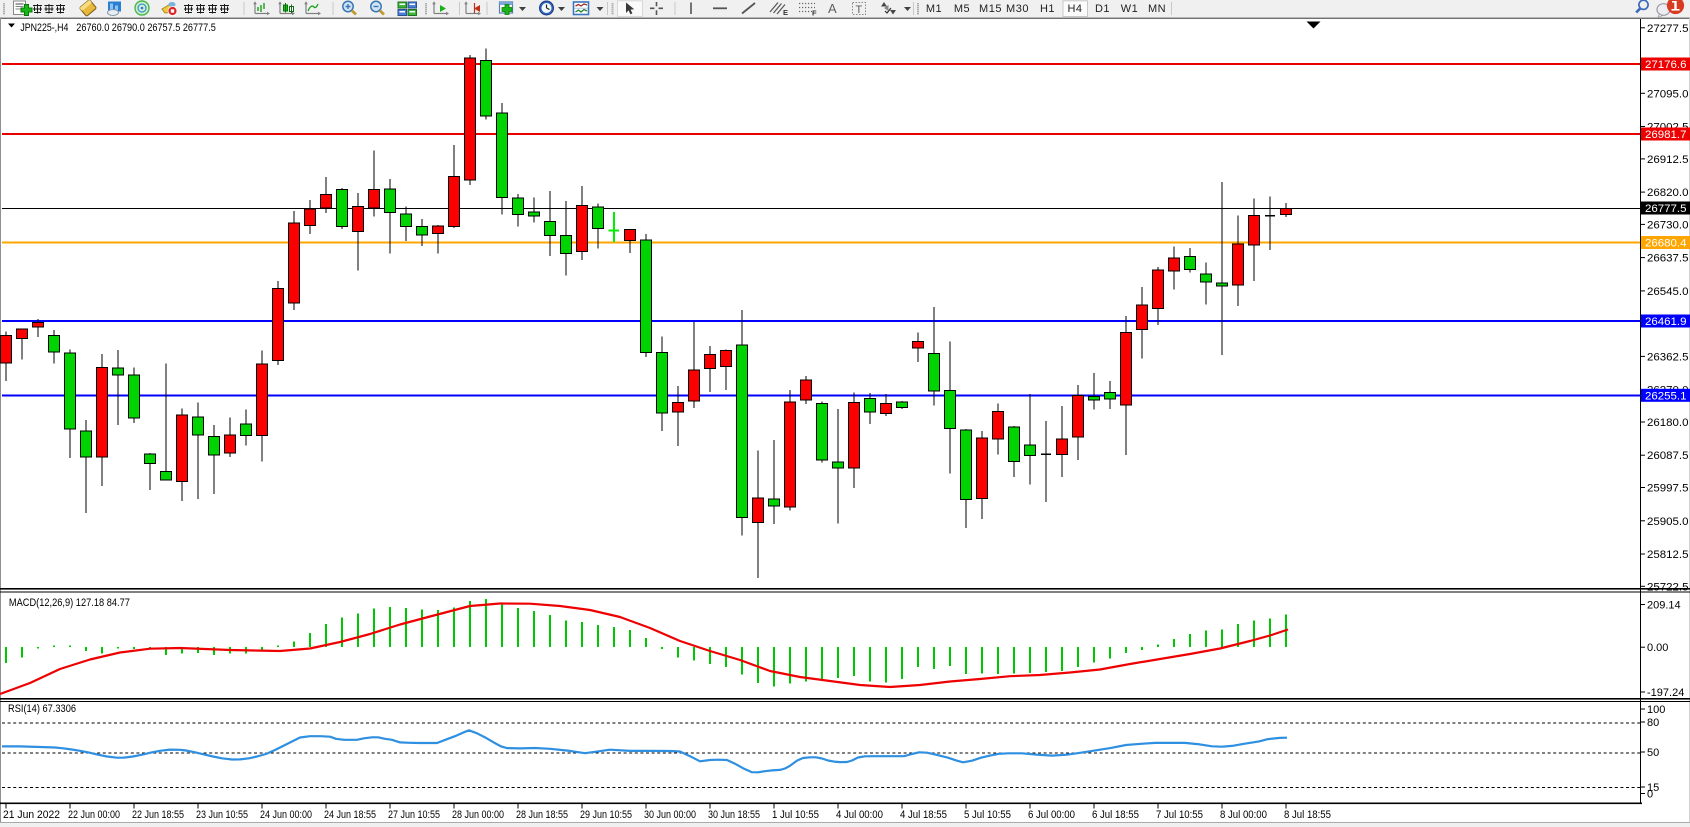  I want to click on svg-text: M5, so click(962, 9).